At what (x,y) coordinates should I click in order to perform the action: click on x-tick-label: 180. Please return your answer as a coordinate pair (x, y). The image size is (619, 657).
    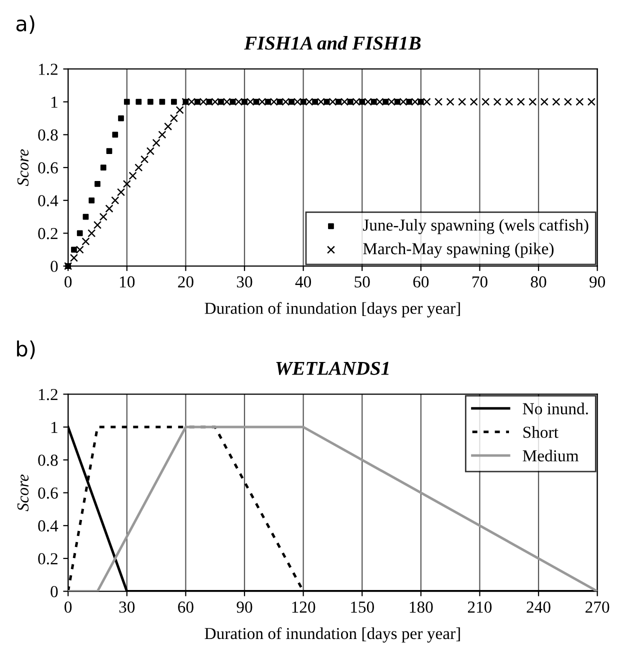
    Looking at the image, I should click on (421, 607).